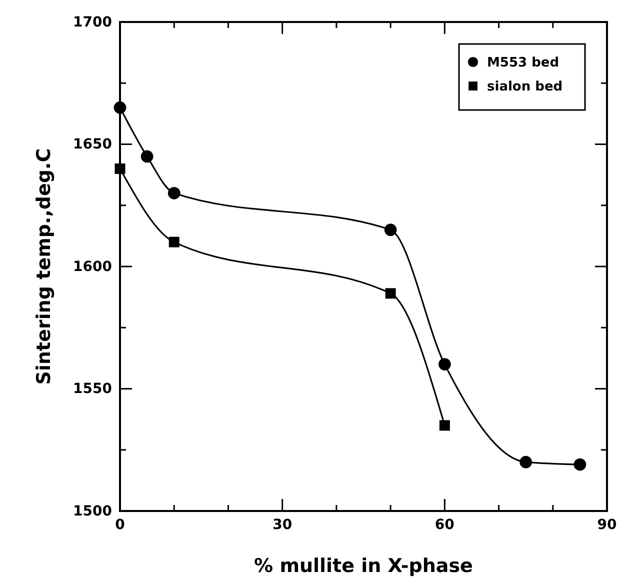 The image size is (619, 579). What do you see at coordinates (523, 63) in the screenshot?
I see `legend-label: M553 bed` at bounding box center [523, 63].